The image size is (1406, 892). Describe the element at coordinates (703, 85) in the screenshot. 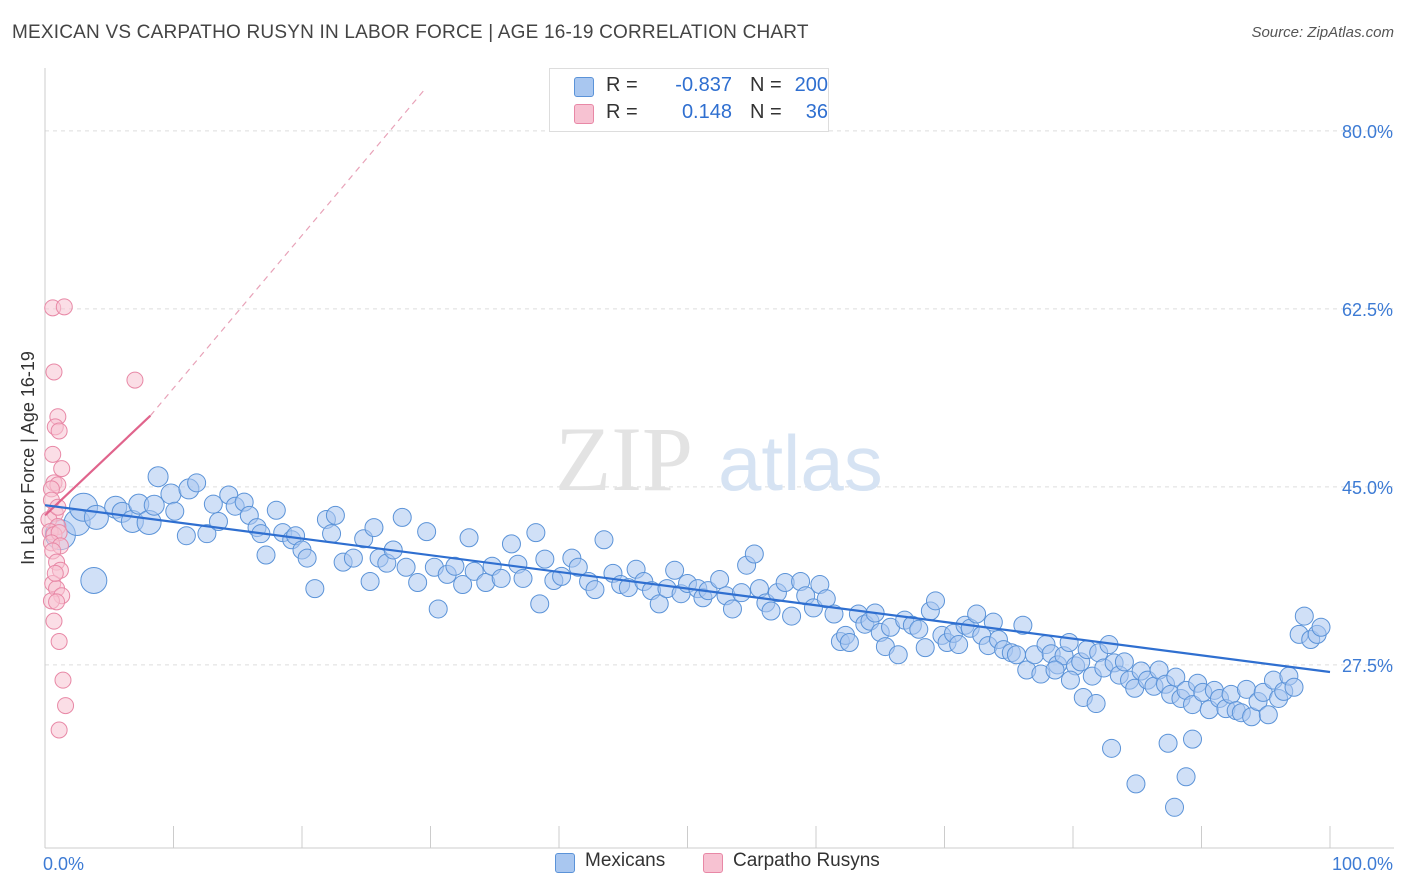

I see `r-value: -0.837` at that location.